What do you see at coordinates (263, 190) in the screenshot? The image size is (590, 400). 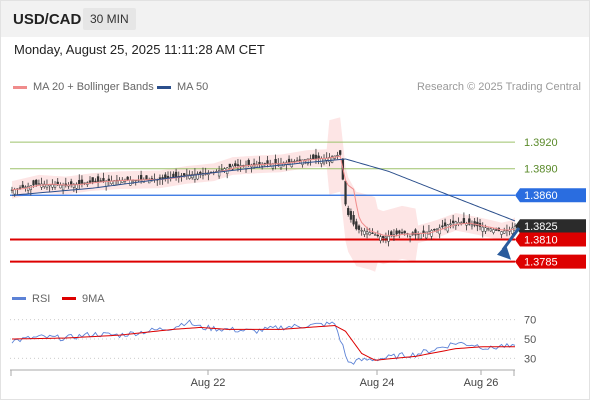 I see `ma50-line` at bounding box center [263, 190].